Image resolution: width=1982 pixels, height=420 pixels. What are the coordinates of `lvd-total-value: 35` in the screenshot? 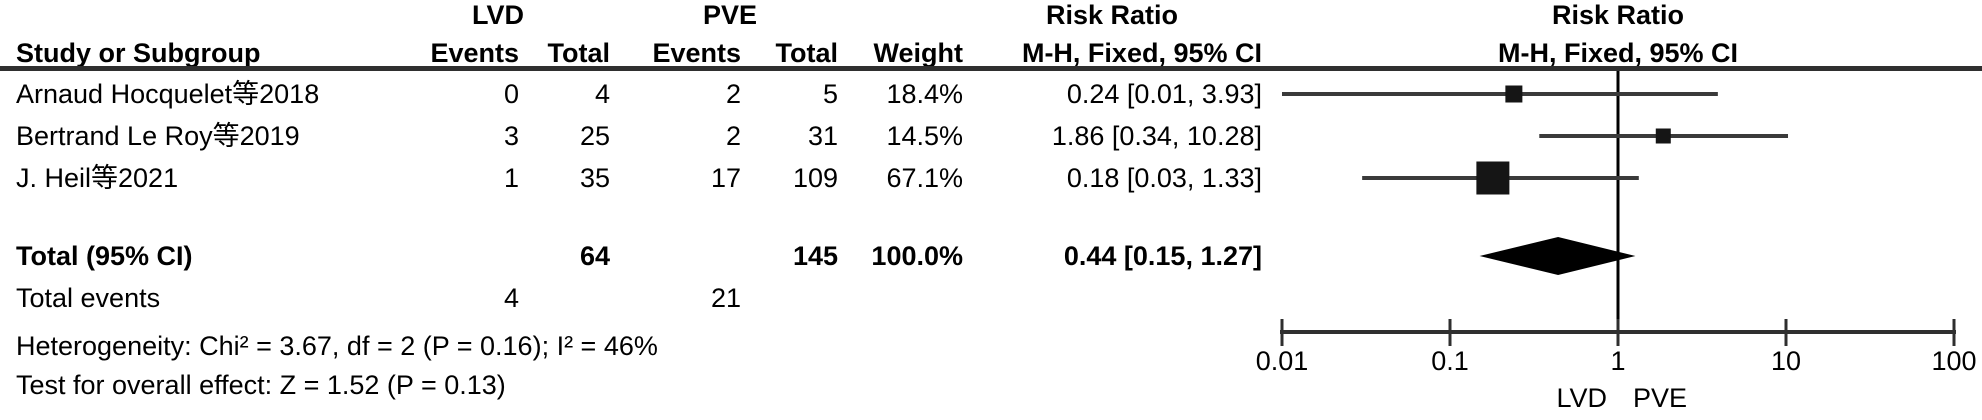 It's located at (594, 178).